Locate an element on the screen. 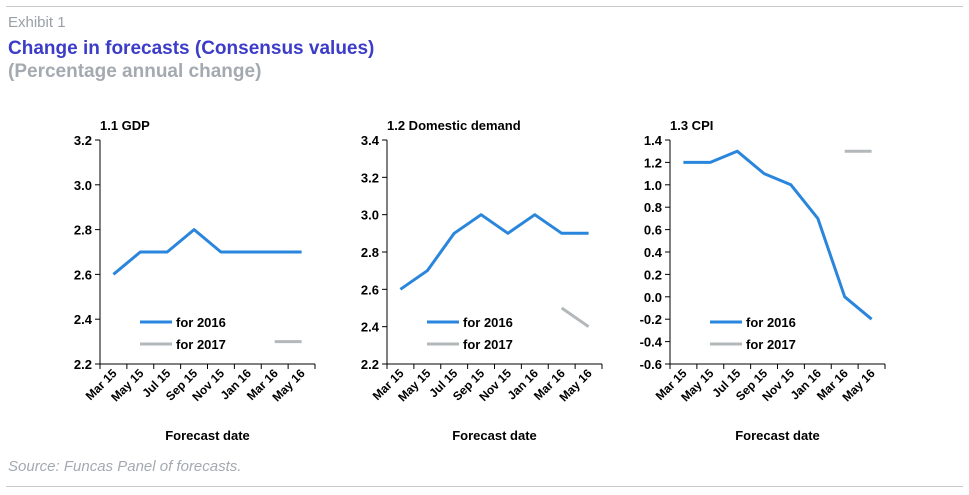 This screenshot has width=969, height=495. y-tick-label: -0.4 is located at coordinates (651, 342).